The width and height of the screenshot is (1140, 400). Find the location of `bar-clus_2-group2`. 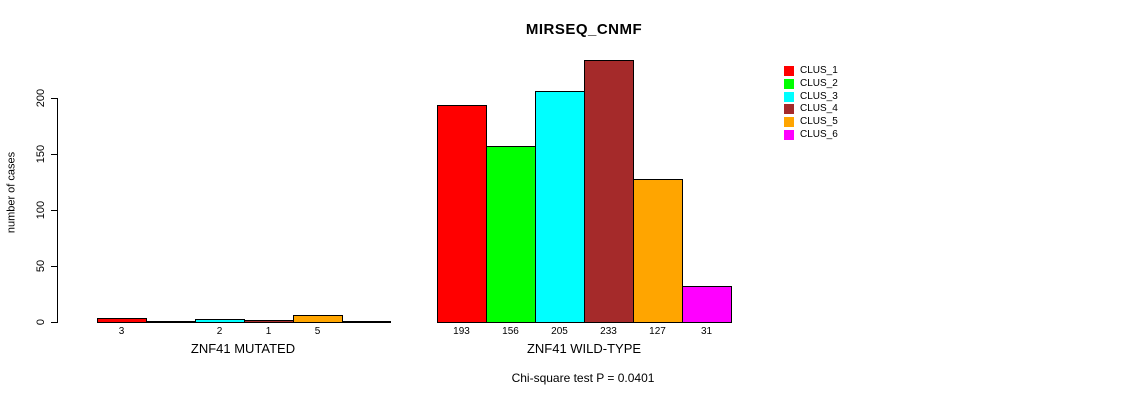

bar-clus_2-group2 is located at coordinates (511, 234).